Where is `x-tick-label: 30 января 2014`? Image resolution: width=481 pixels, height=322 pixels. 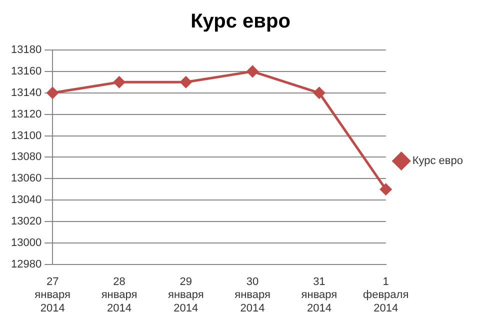
x-tick-label: 30 января 2014 is located at coordinates (252, 295).